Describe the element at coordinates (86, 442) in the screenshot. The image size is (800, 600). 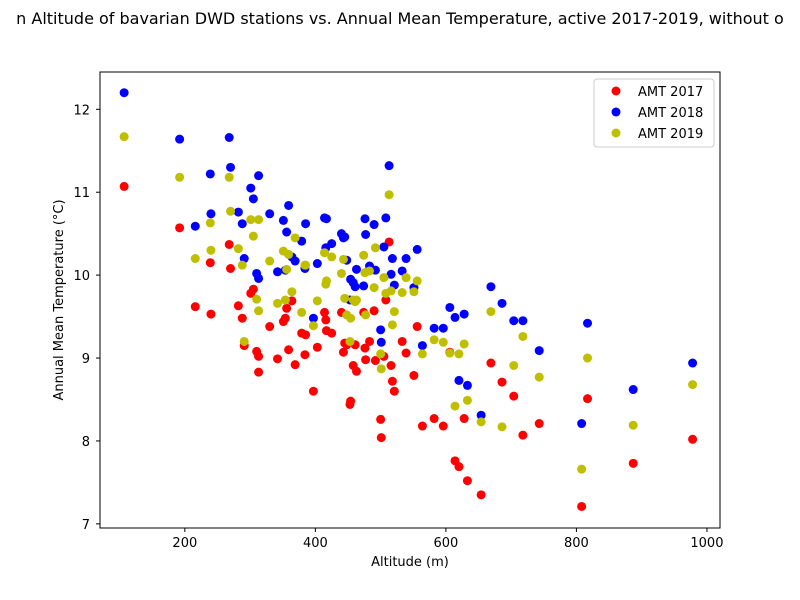
I see `y-tick-label: 8` at that location.